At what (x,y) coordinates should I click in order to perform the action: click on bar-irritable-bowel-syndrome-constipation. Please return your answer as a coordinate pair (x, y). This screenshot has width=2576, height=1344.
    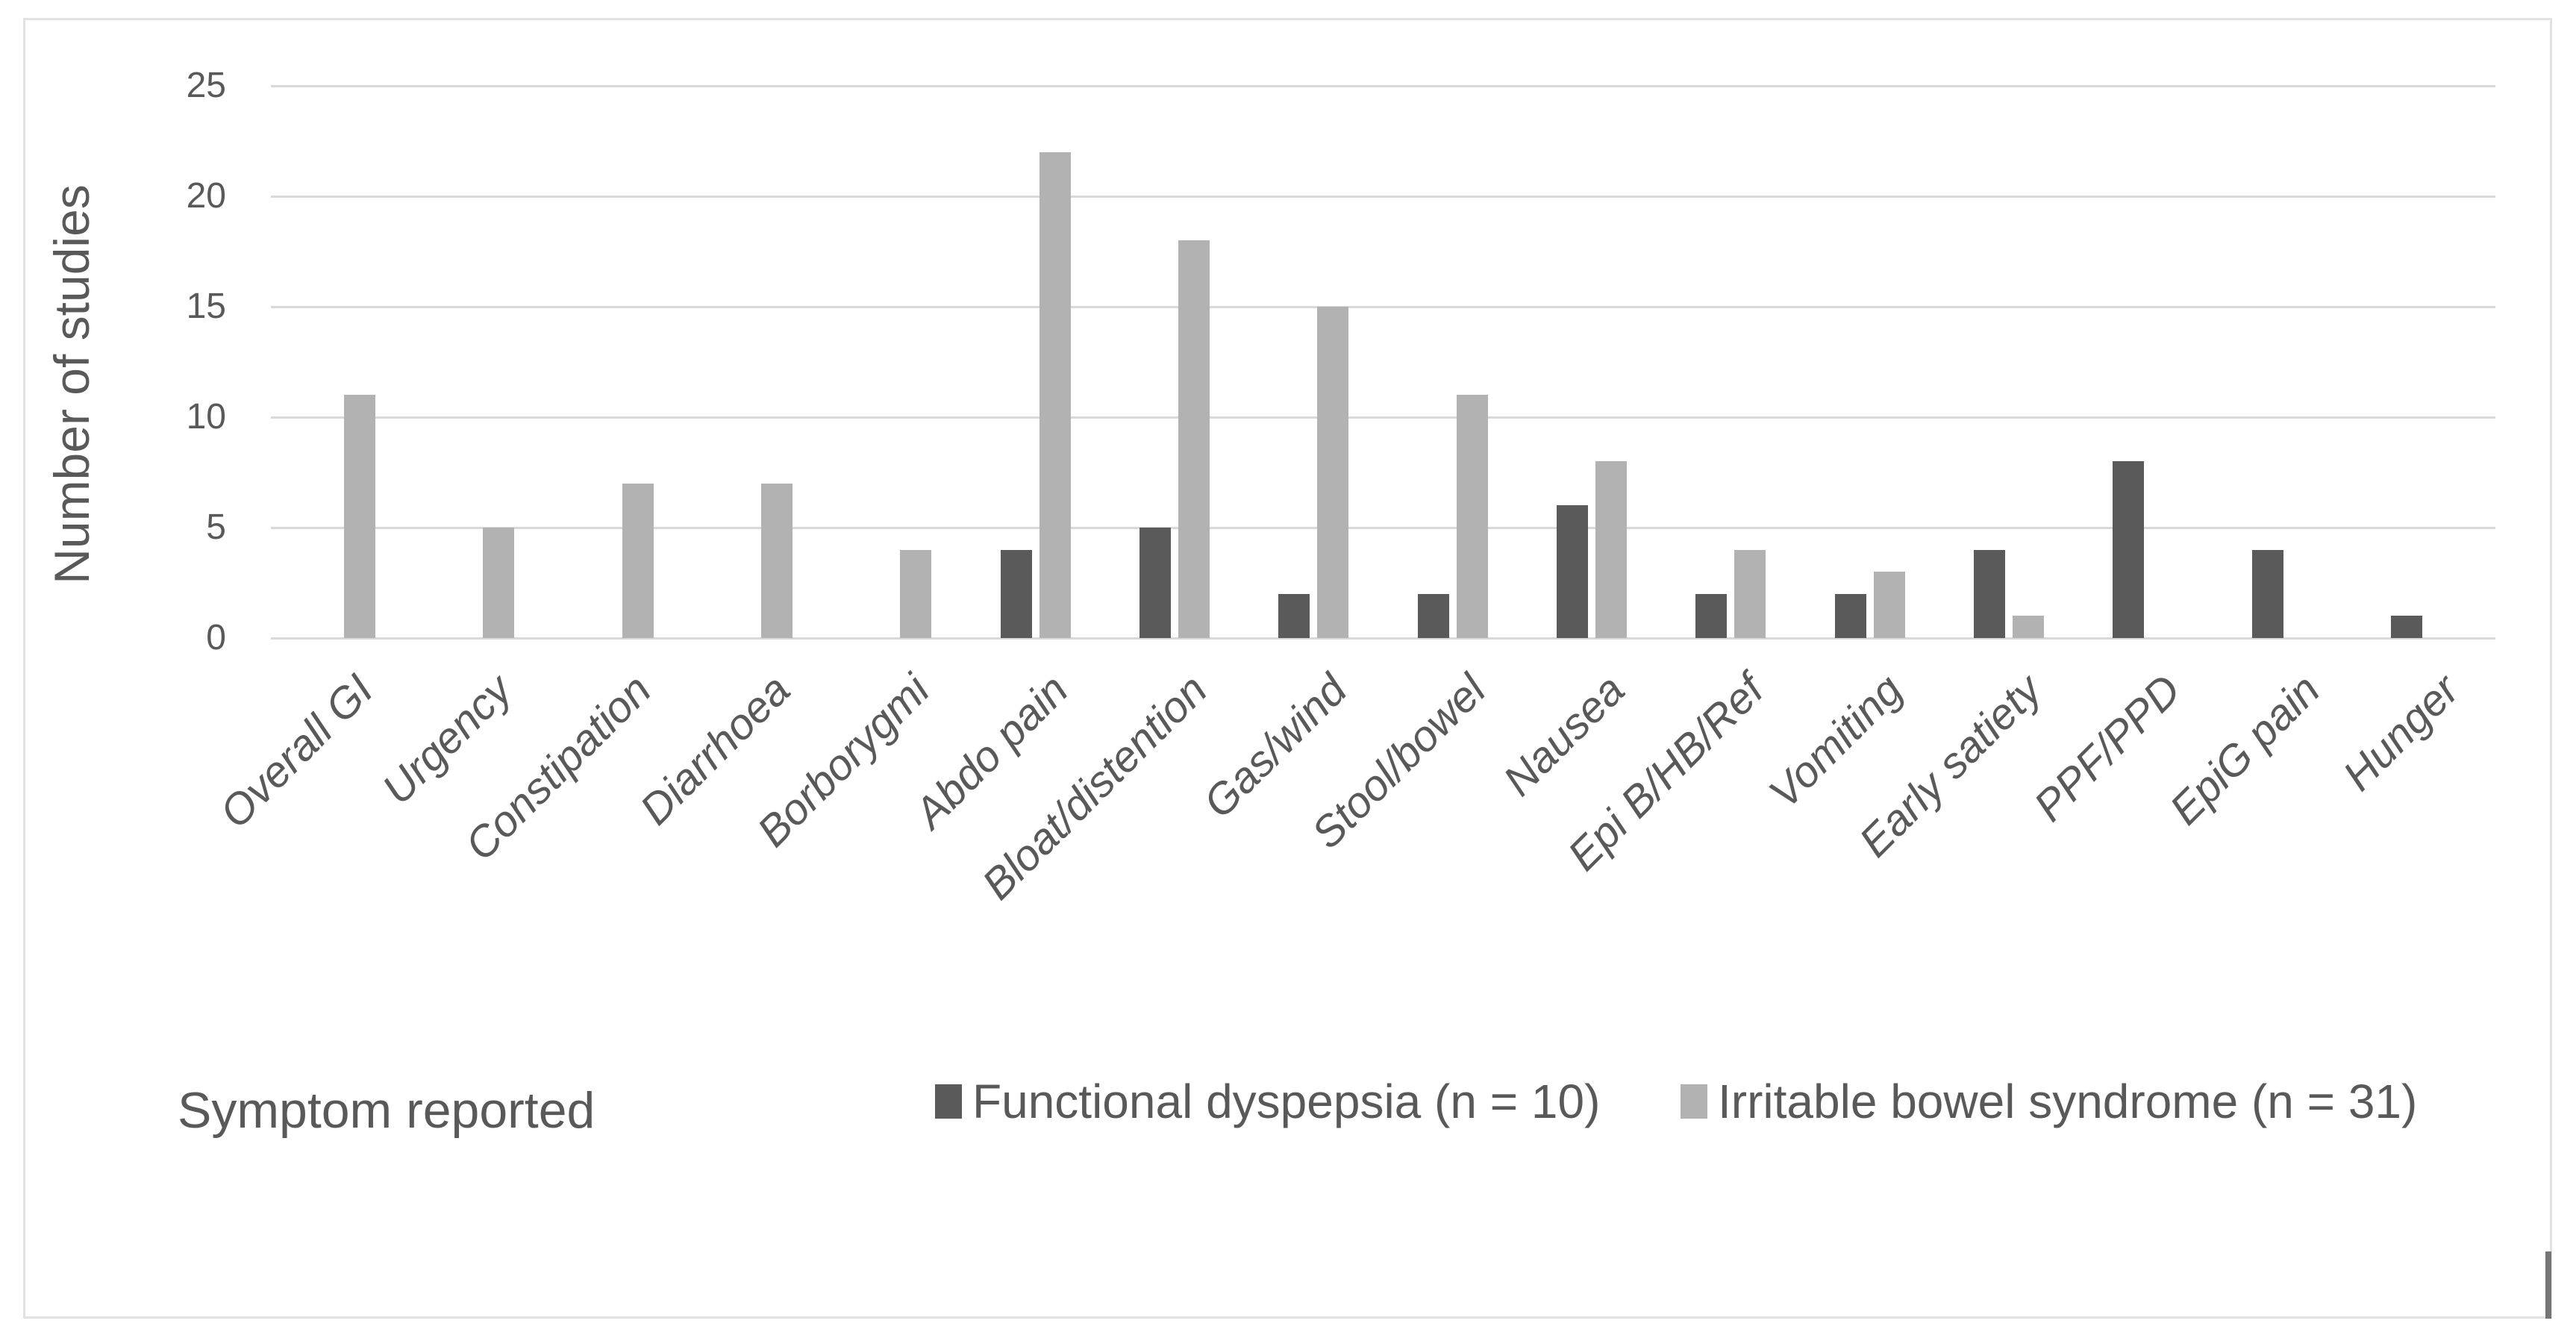
    Looking at the image, I should click on (638, 561).